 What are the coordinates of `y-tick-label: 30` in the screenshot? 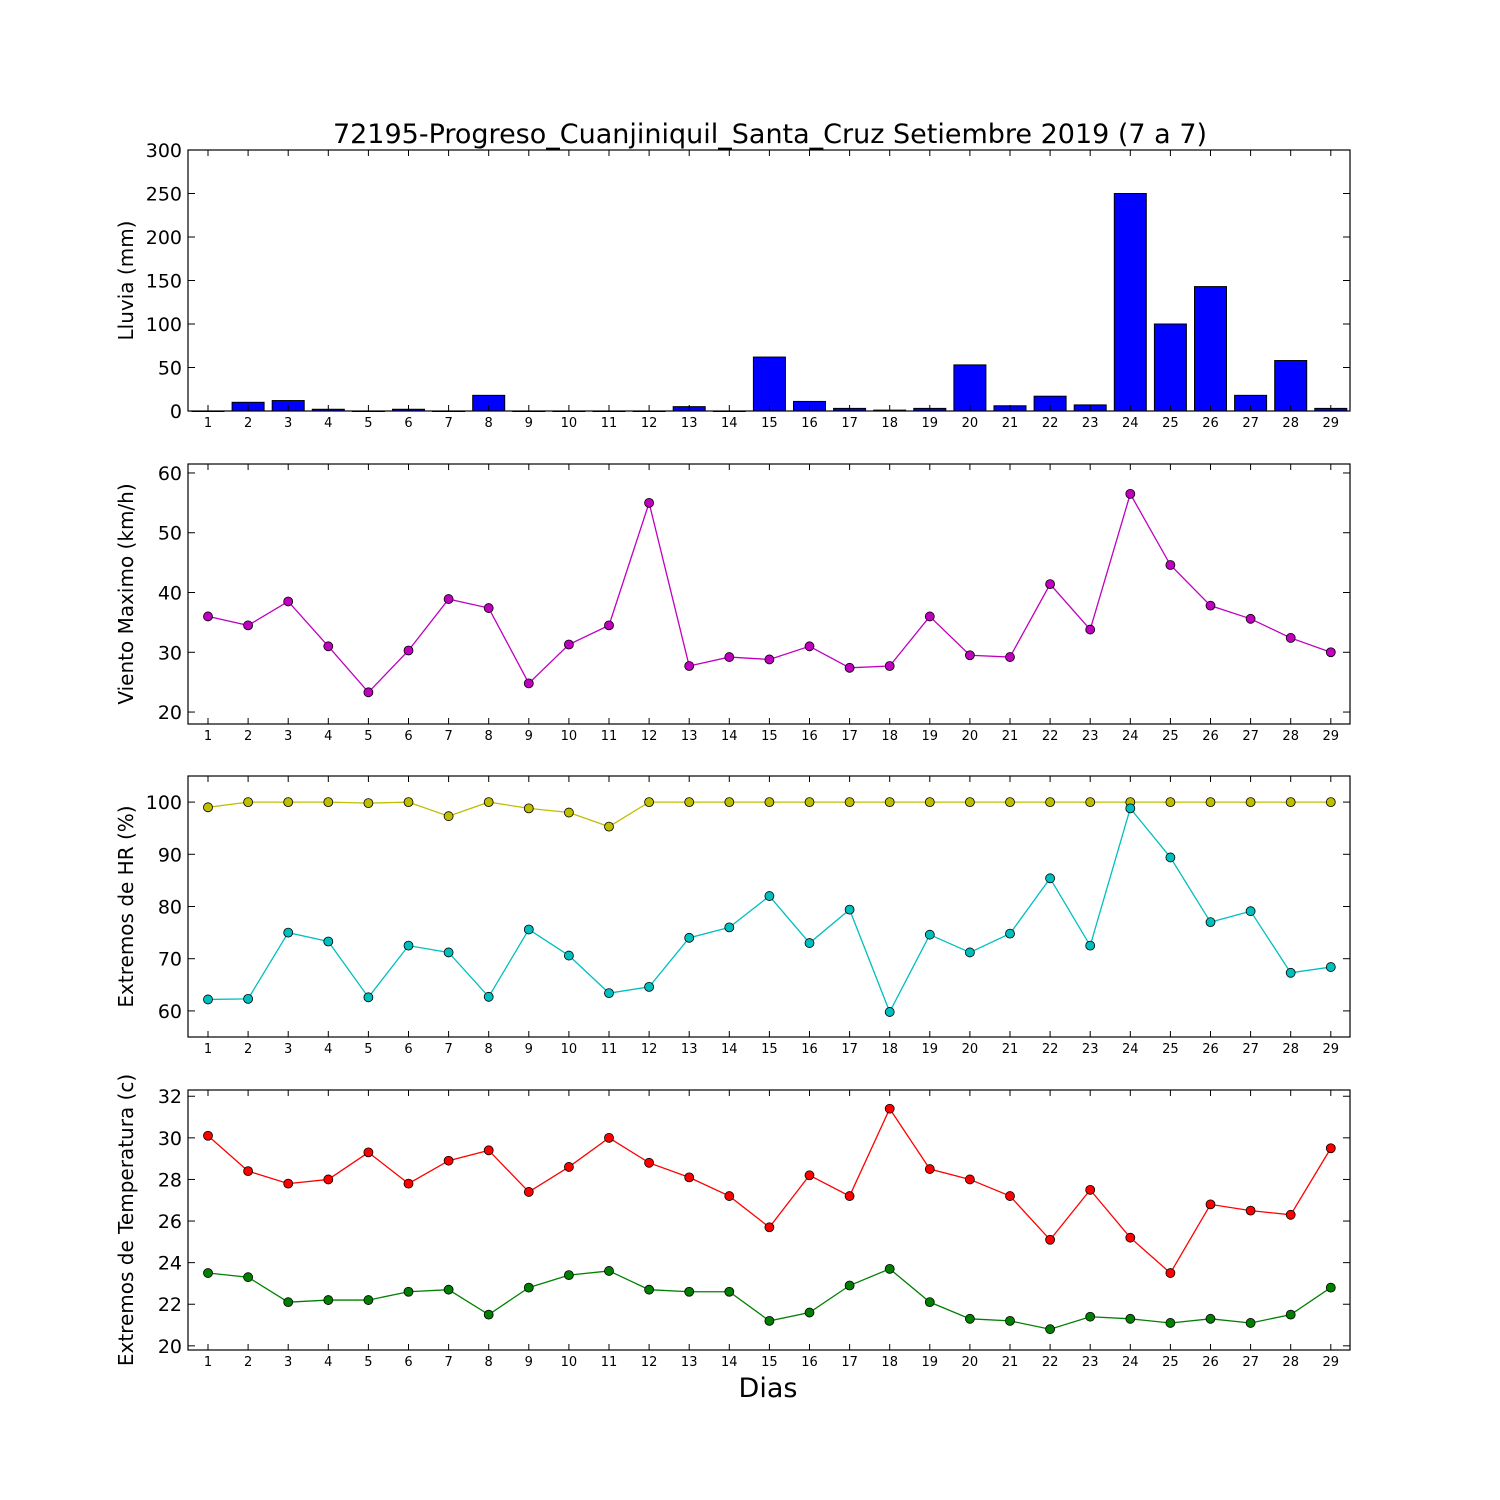 It's located at (170, 653).